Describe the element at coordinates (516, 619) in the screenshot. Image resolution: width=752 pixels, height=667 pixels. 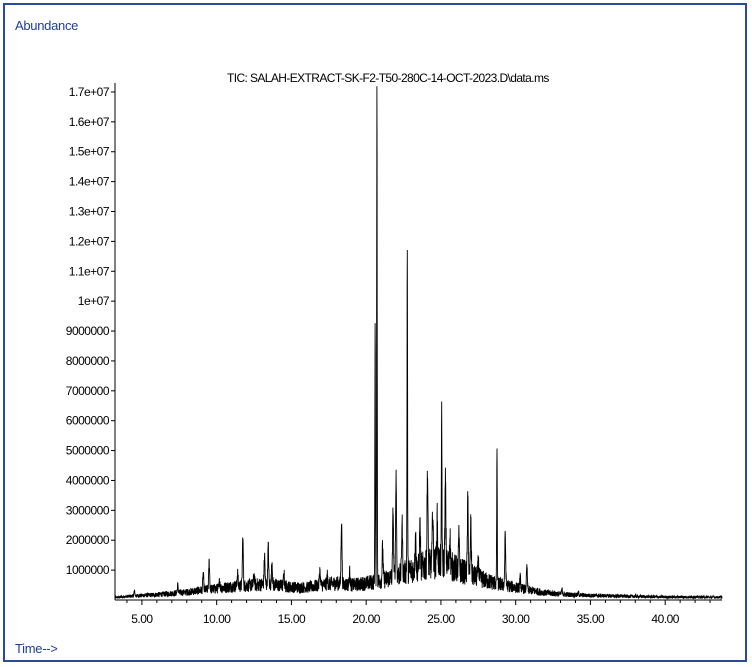
I see `x-tick-label: 30.00` at that location.